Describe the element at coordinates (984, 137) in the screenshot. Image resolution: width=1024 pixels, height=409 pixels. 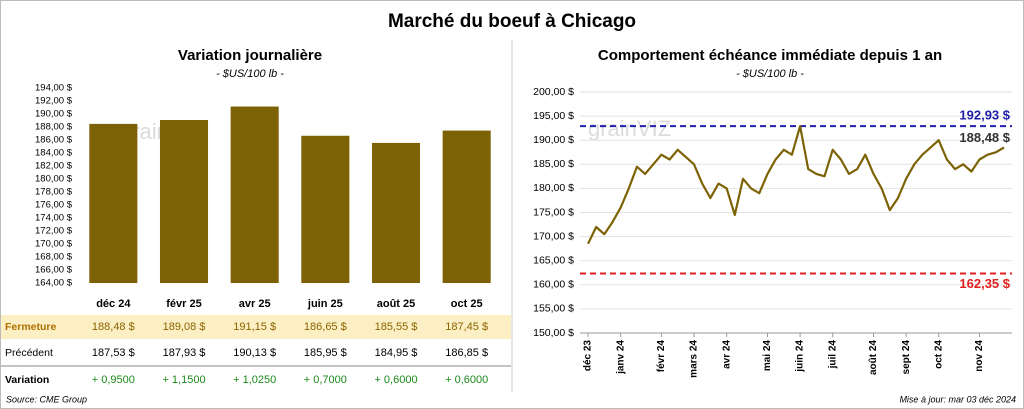
I see `end-label: 188,48 $` at that location.